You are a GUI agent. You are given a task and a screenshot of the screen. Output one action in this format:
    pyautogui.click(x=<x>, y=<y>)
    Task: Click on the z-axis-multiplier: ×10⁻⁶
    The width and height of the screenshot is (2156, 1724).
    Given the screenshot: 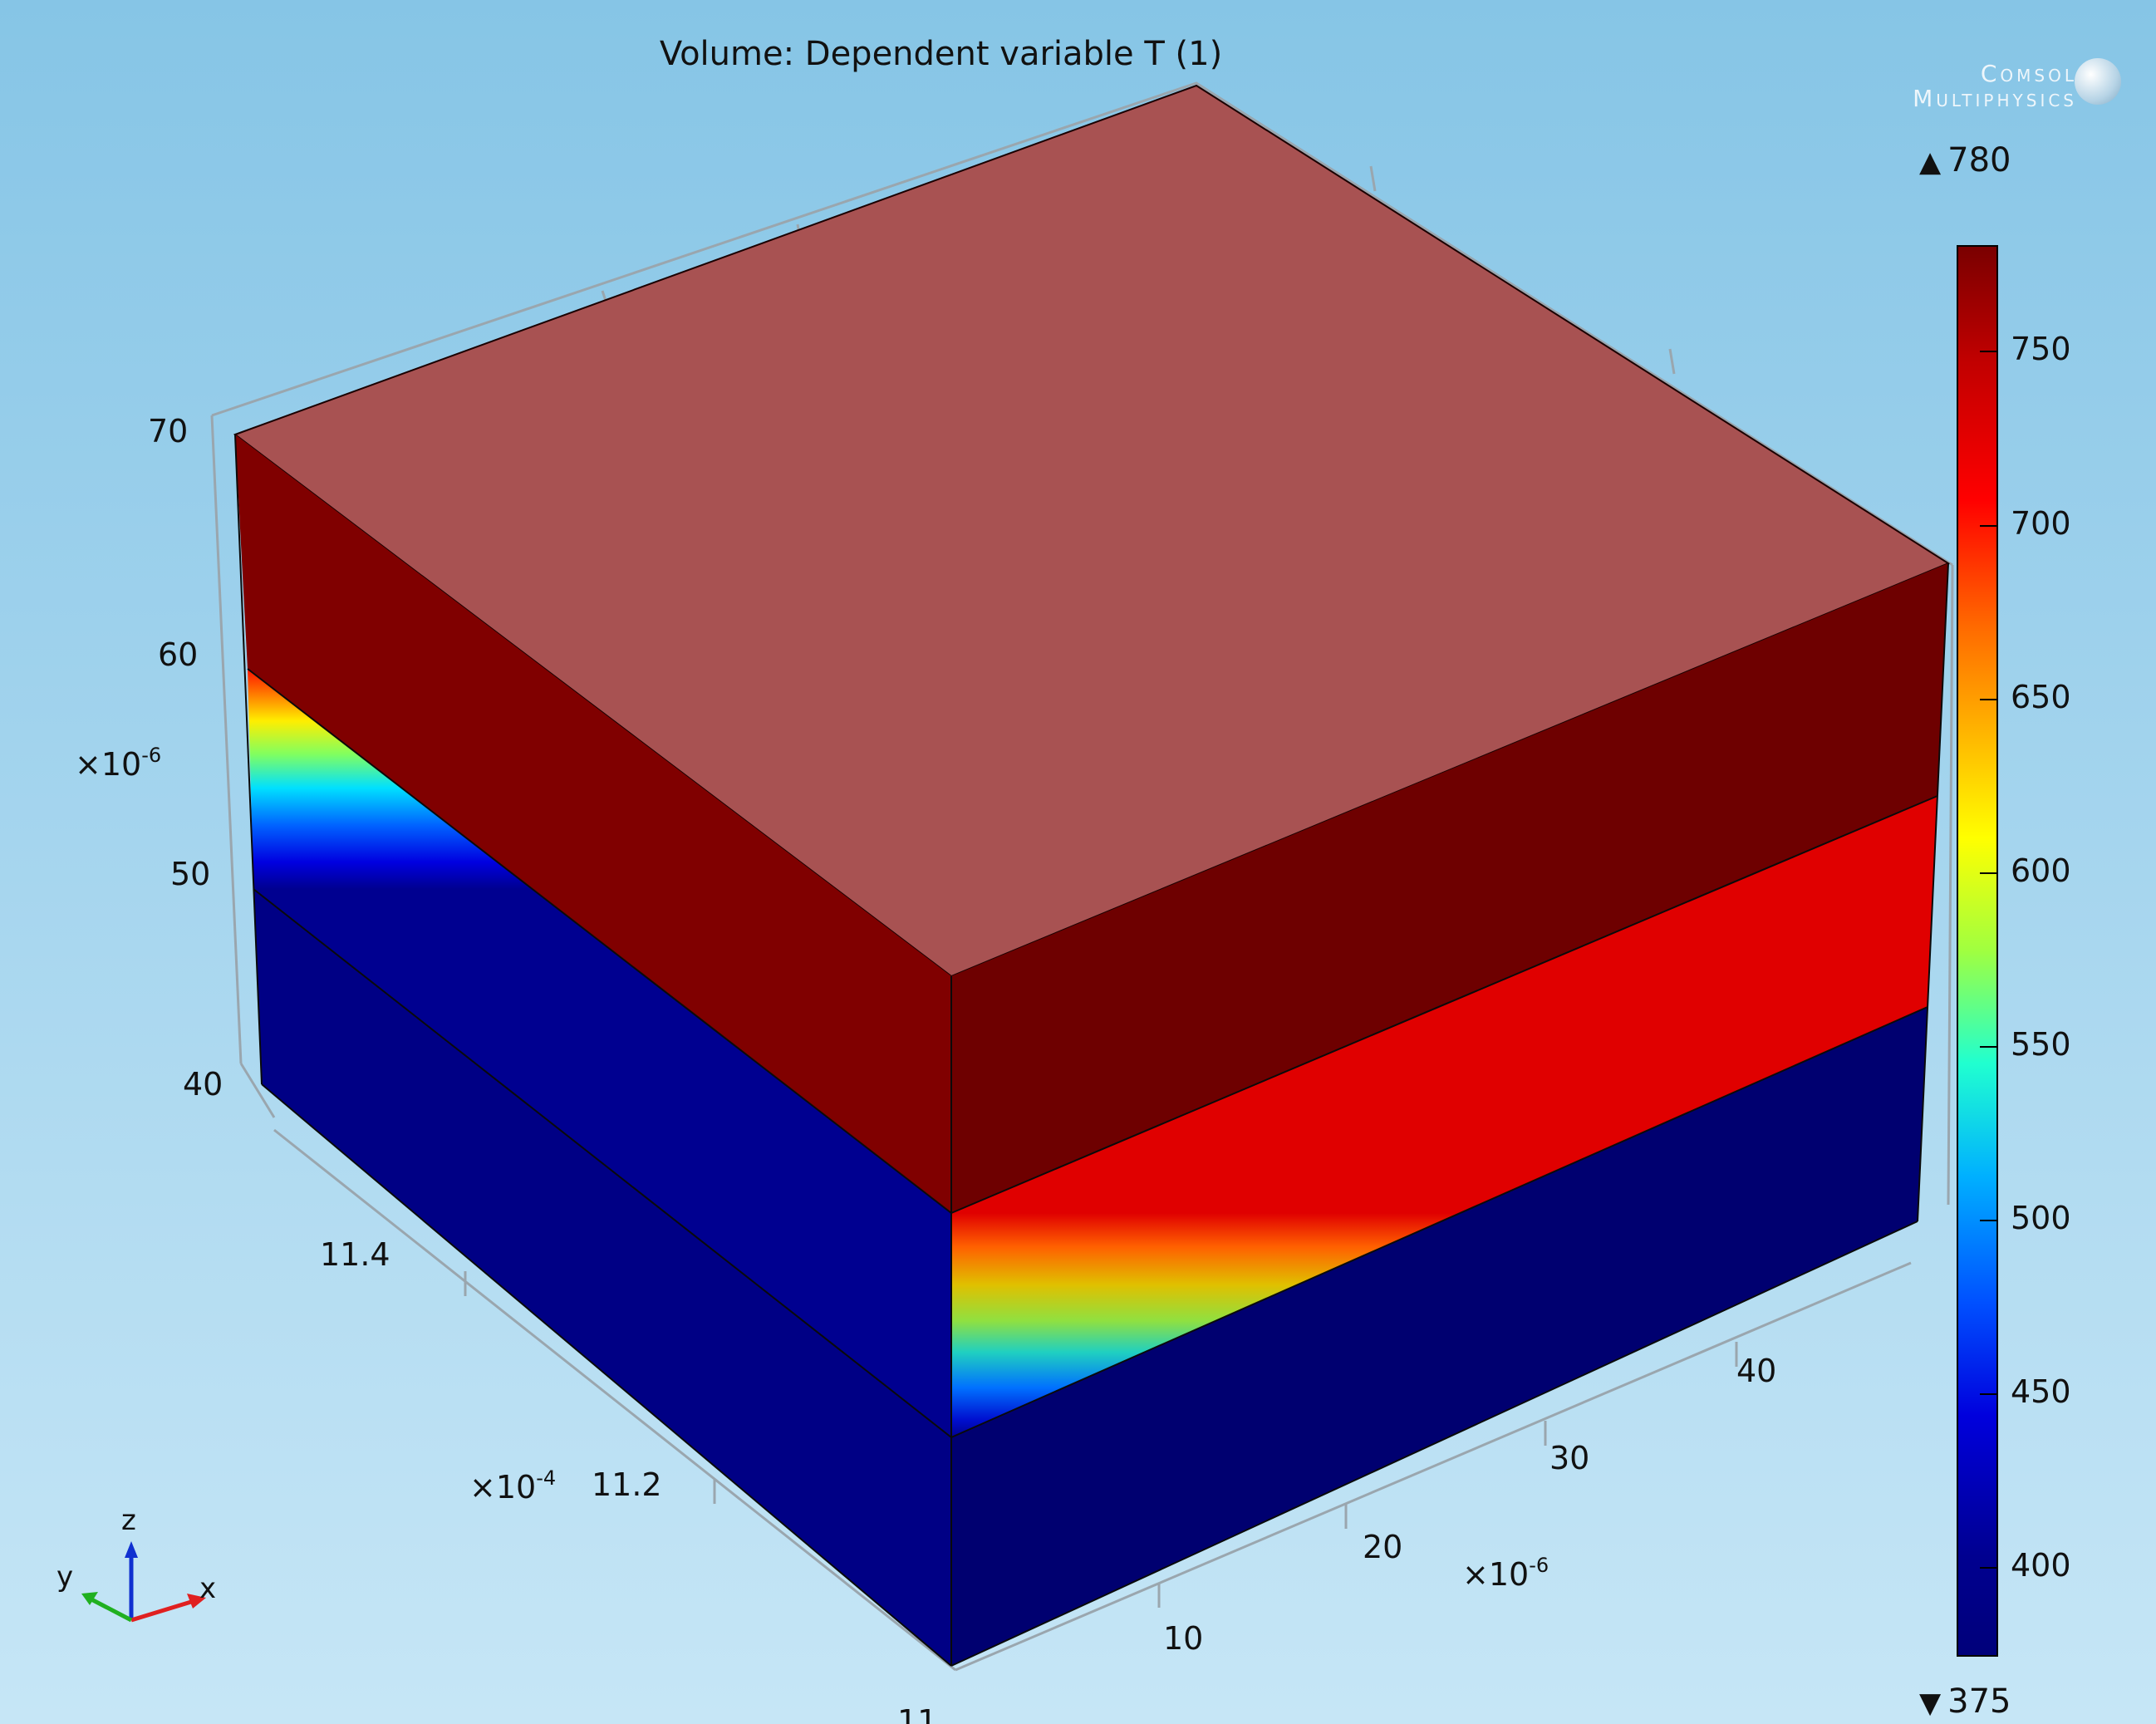 What is the action you would take?
    pyautogui.click(x=118, y=763)
    